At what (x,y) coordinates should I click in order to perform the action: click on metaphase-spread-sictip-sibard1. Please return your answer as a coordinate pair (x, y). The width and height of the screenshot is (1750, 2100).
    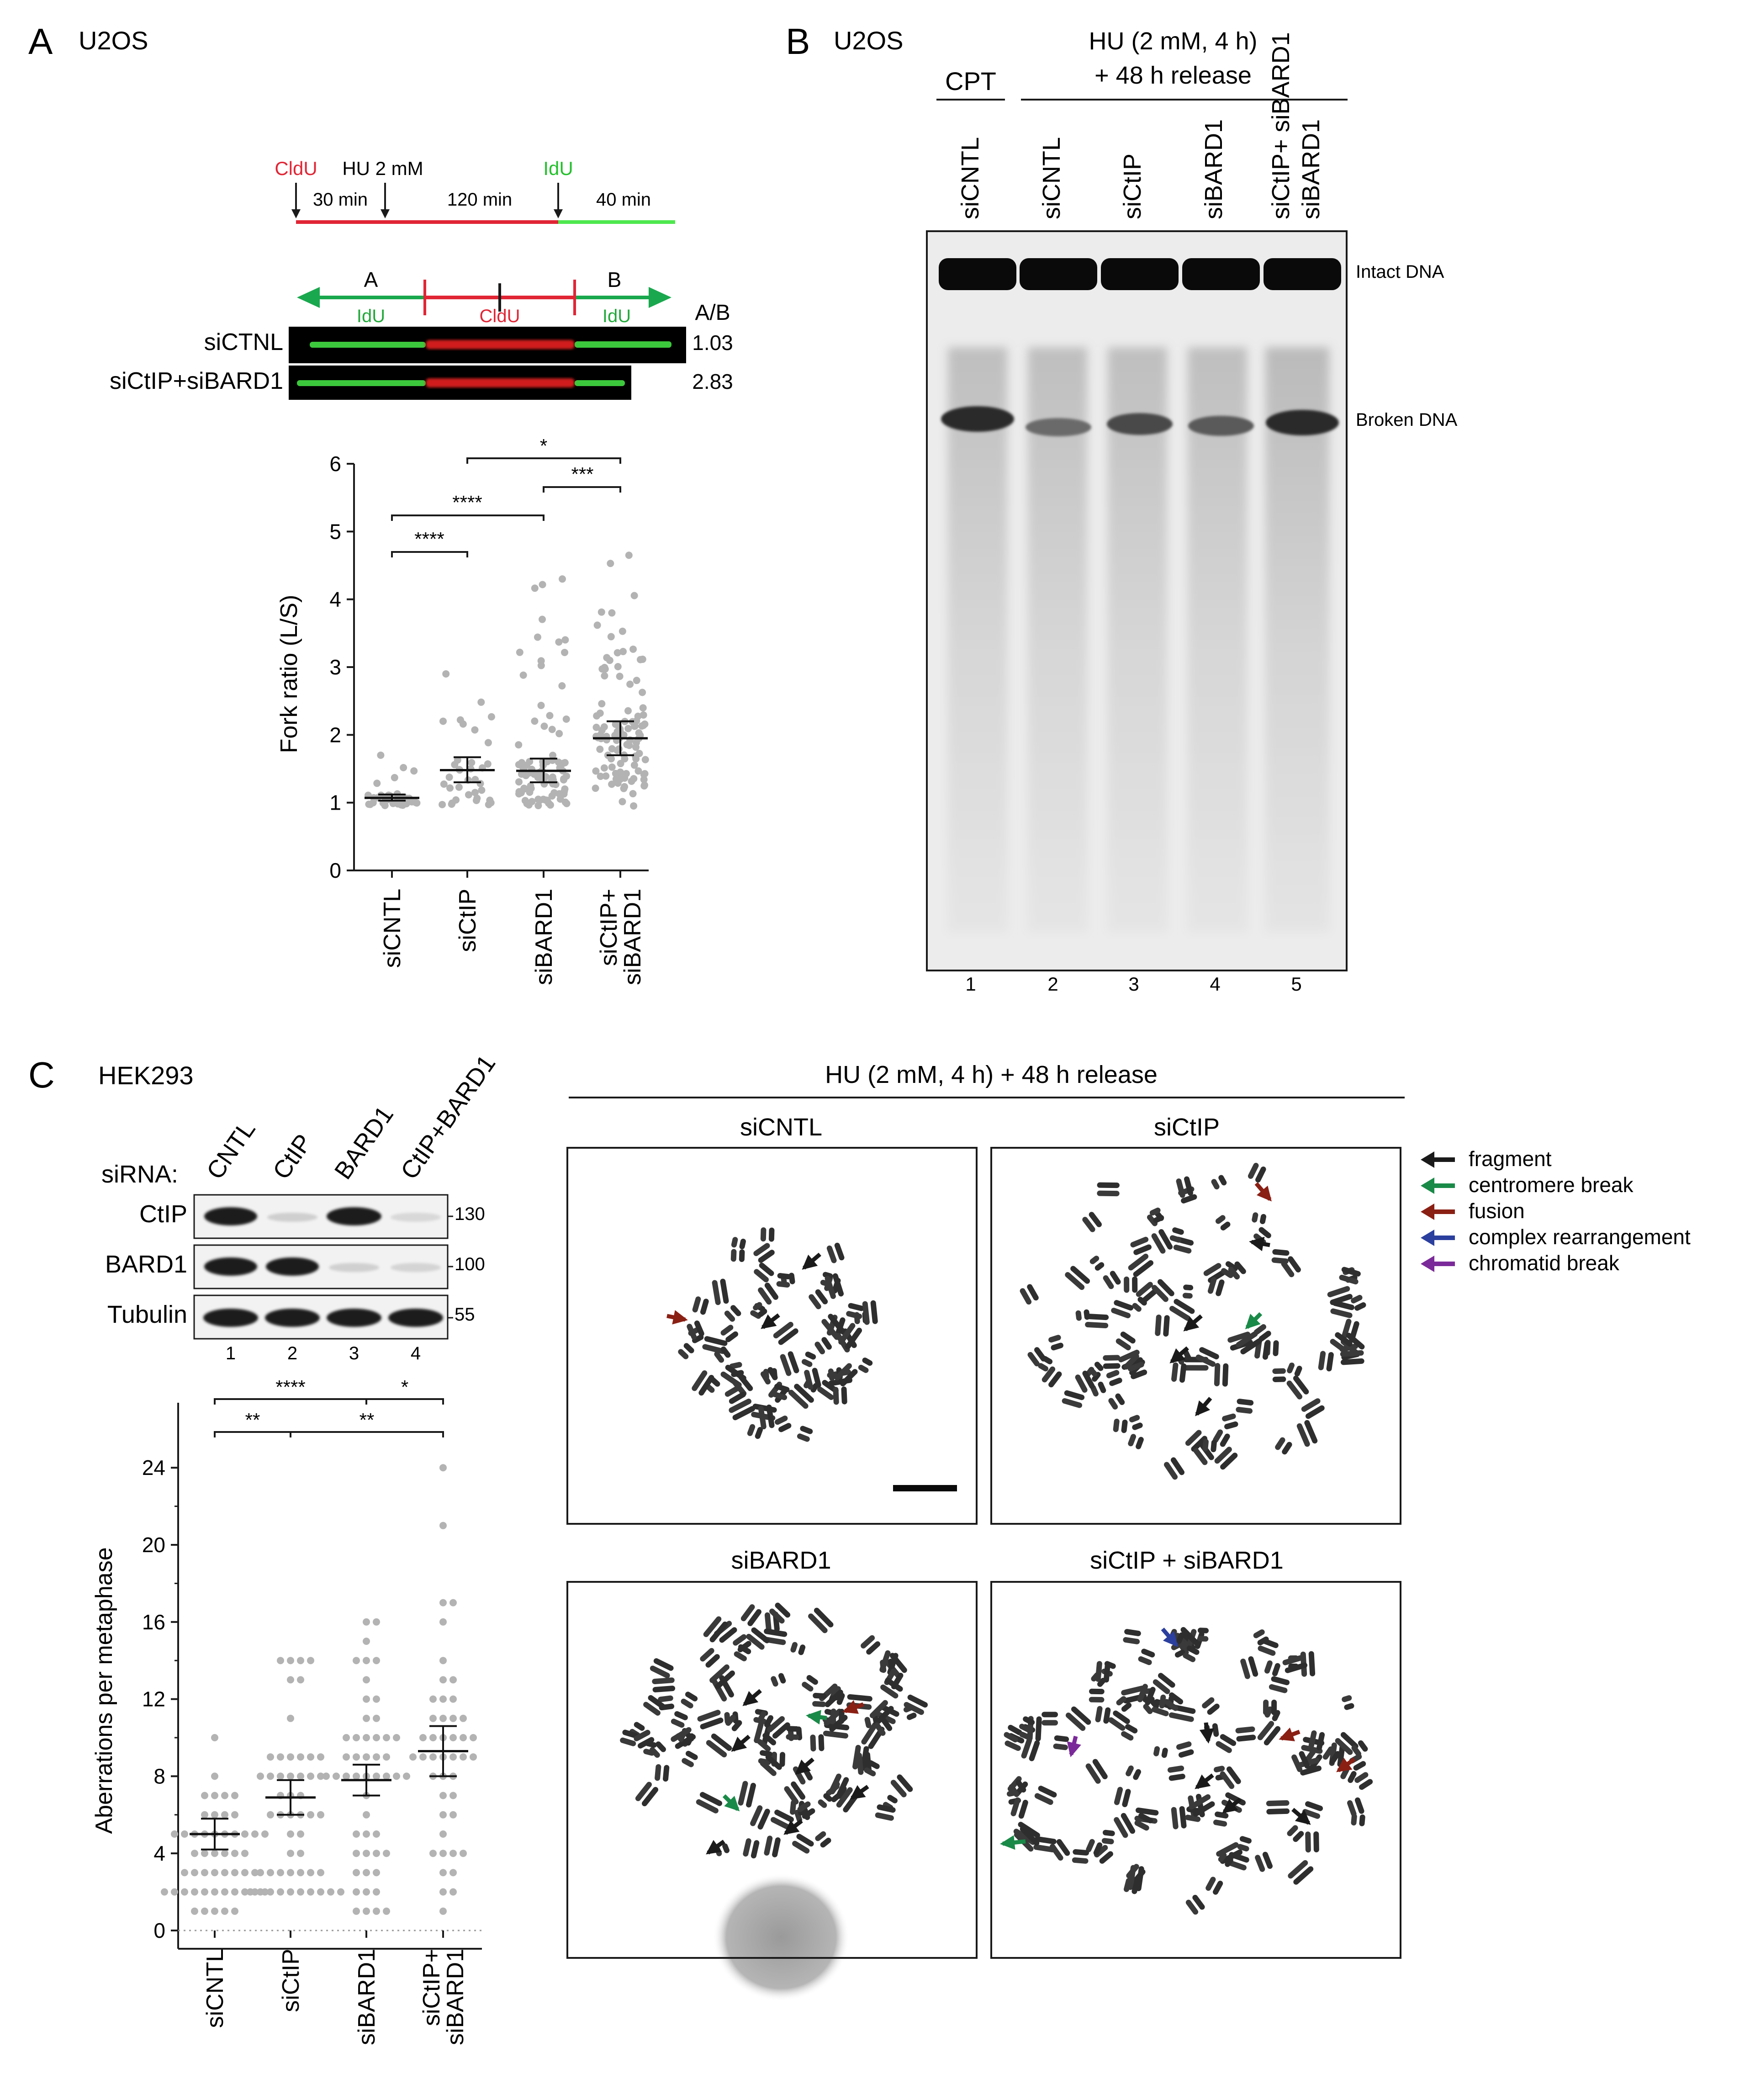
    Looking at the image, I should click on (1195, 1770).